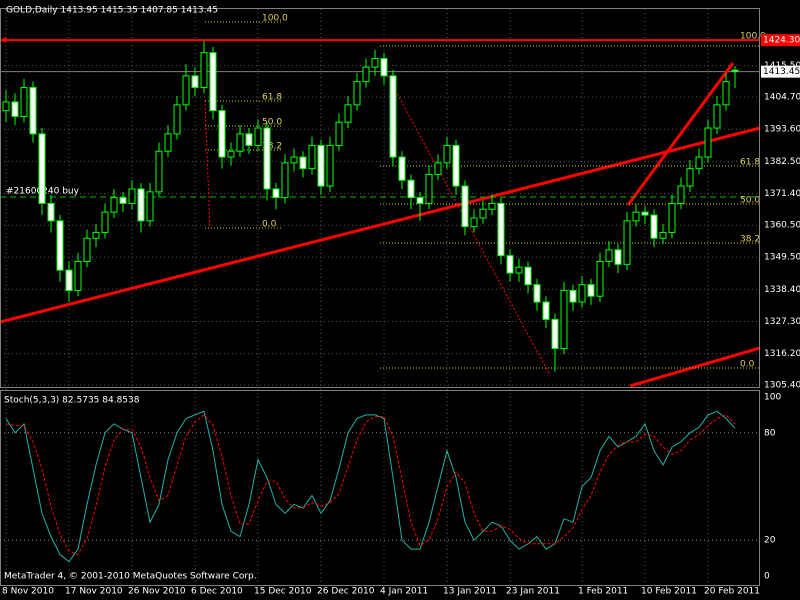  Describe the element at coordinates (404, 592) in the screenshot. I see `x-tick-label: 4 Jan 2011` at that location.